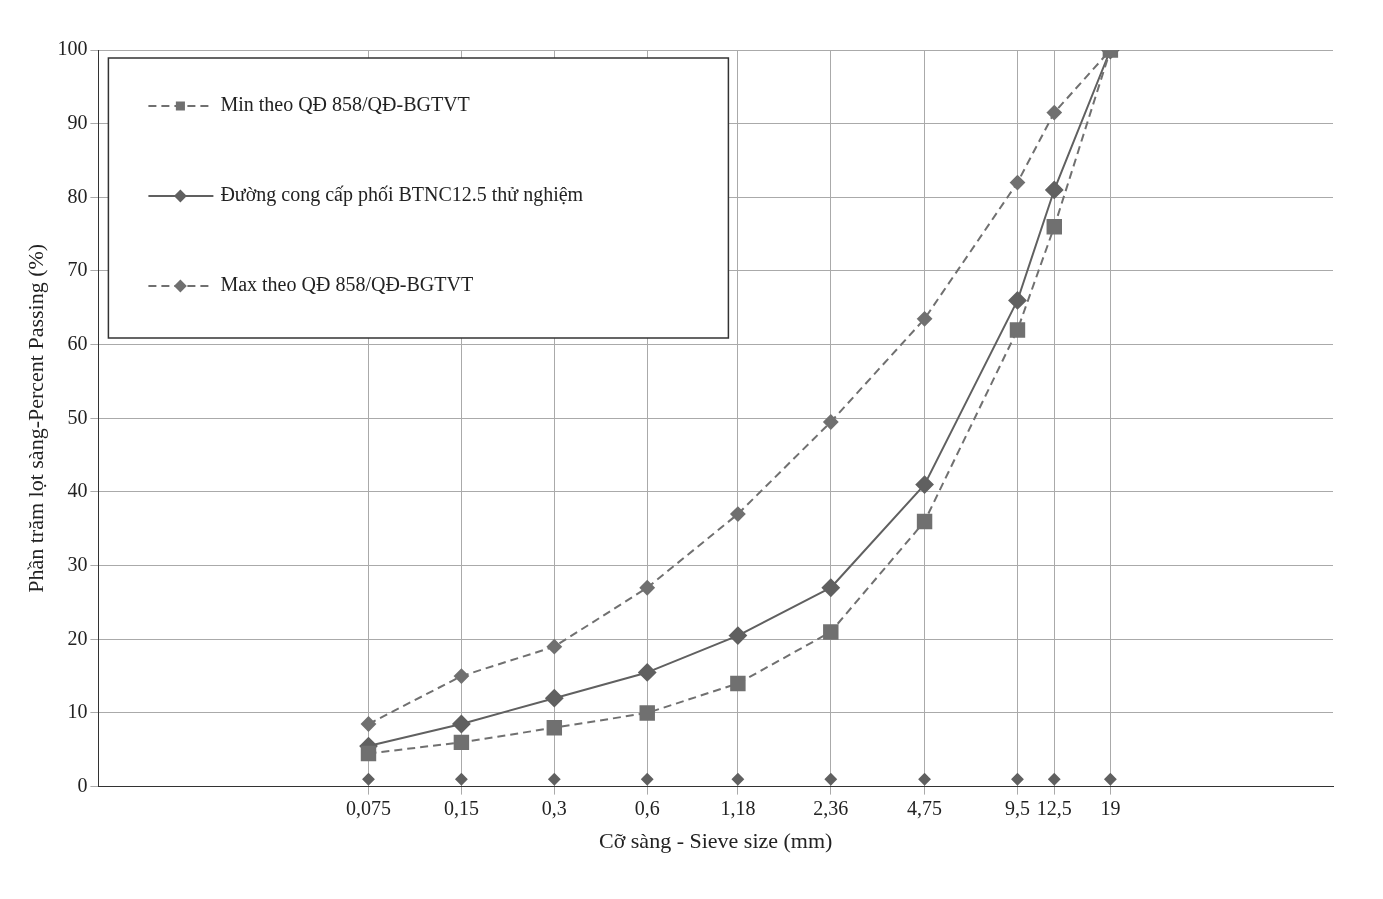 The height and width of the screenshot is (899, 1383). I want to click on x-tick-label: 0,15, so click(461, 807).